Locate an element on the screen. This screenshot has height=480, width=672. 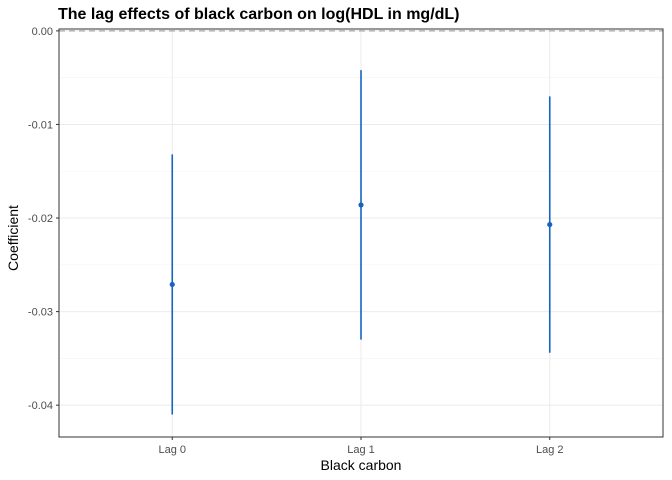
y-tick-label: -0.01 is located at coordinates (40, 125).